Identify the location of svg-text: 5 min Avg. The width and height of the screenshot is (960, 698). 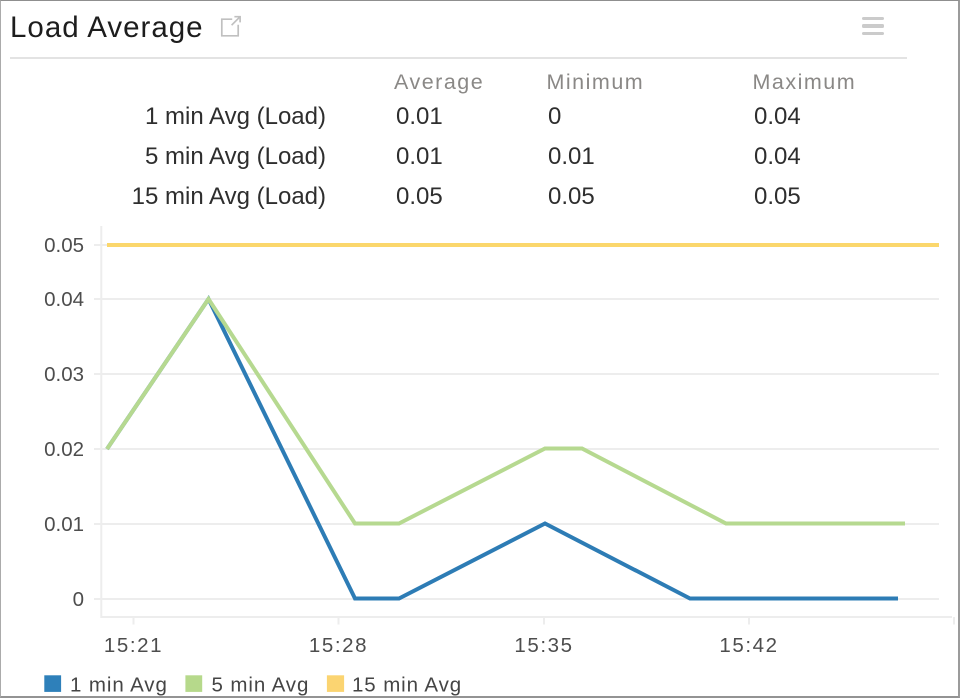
(261, 685).